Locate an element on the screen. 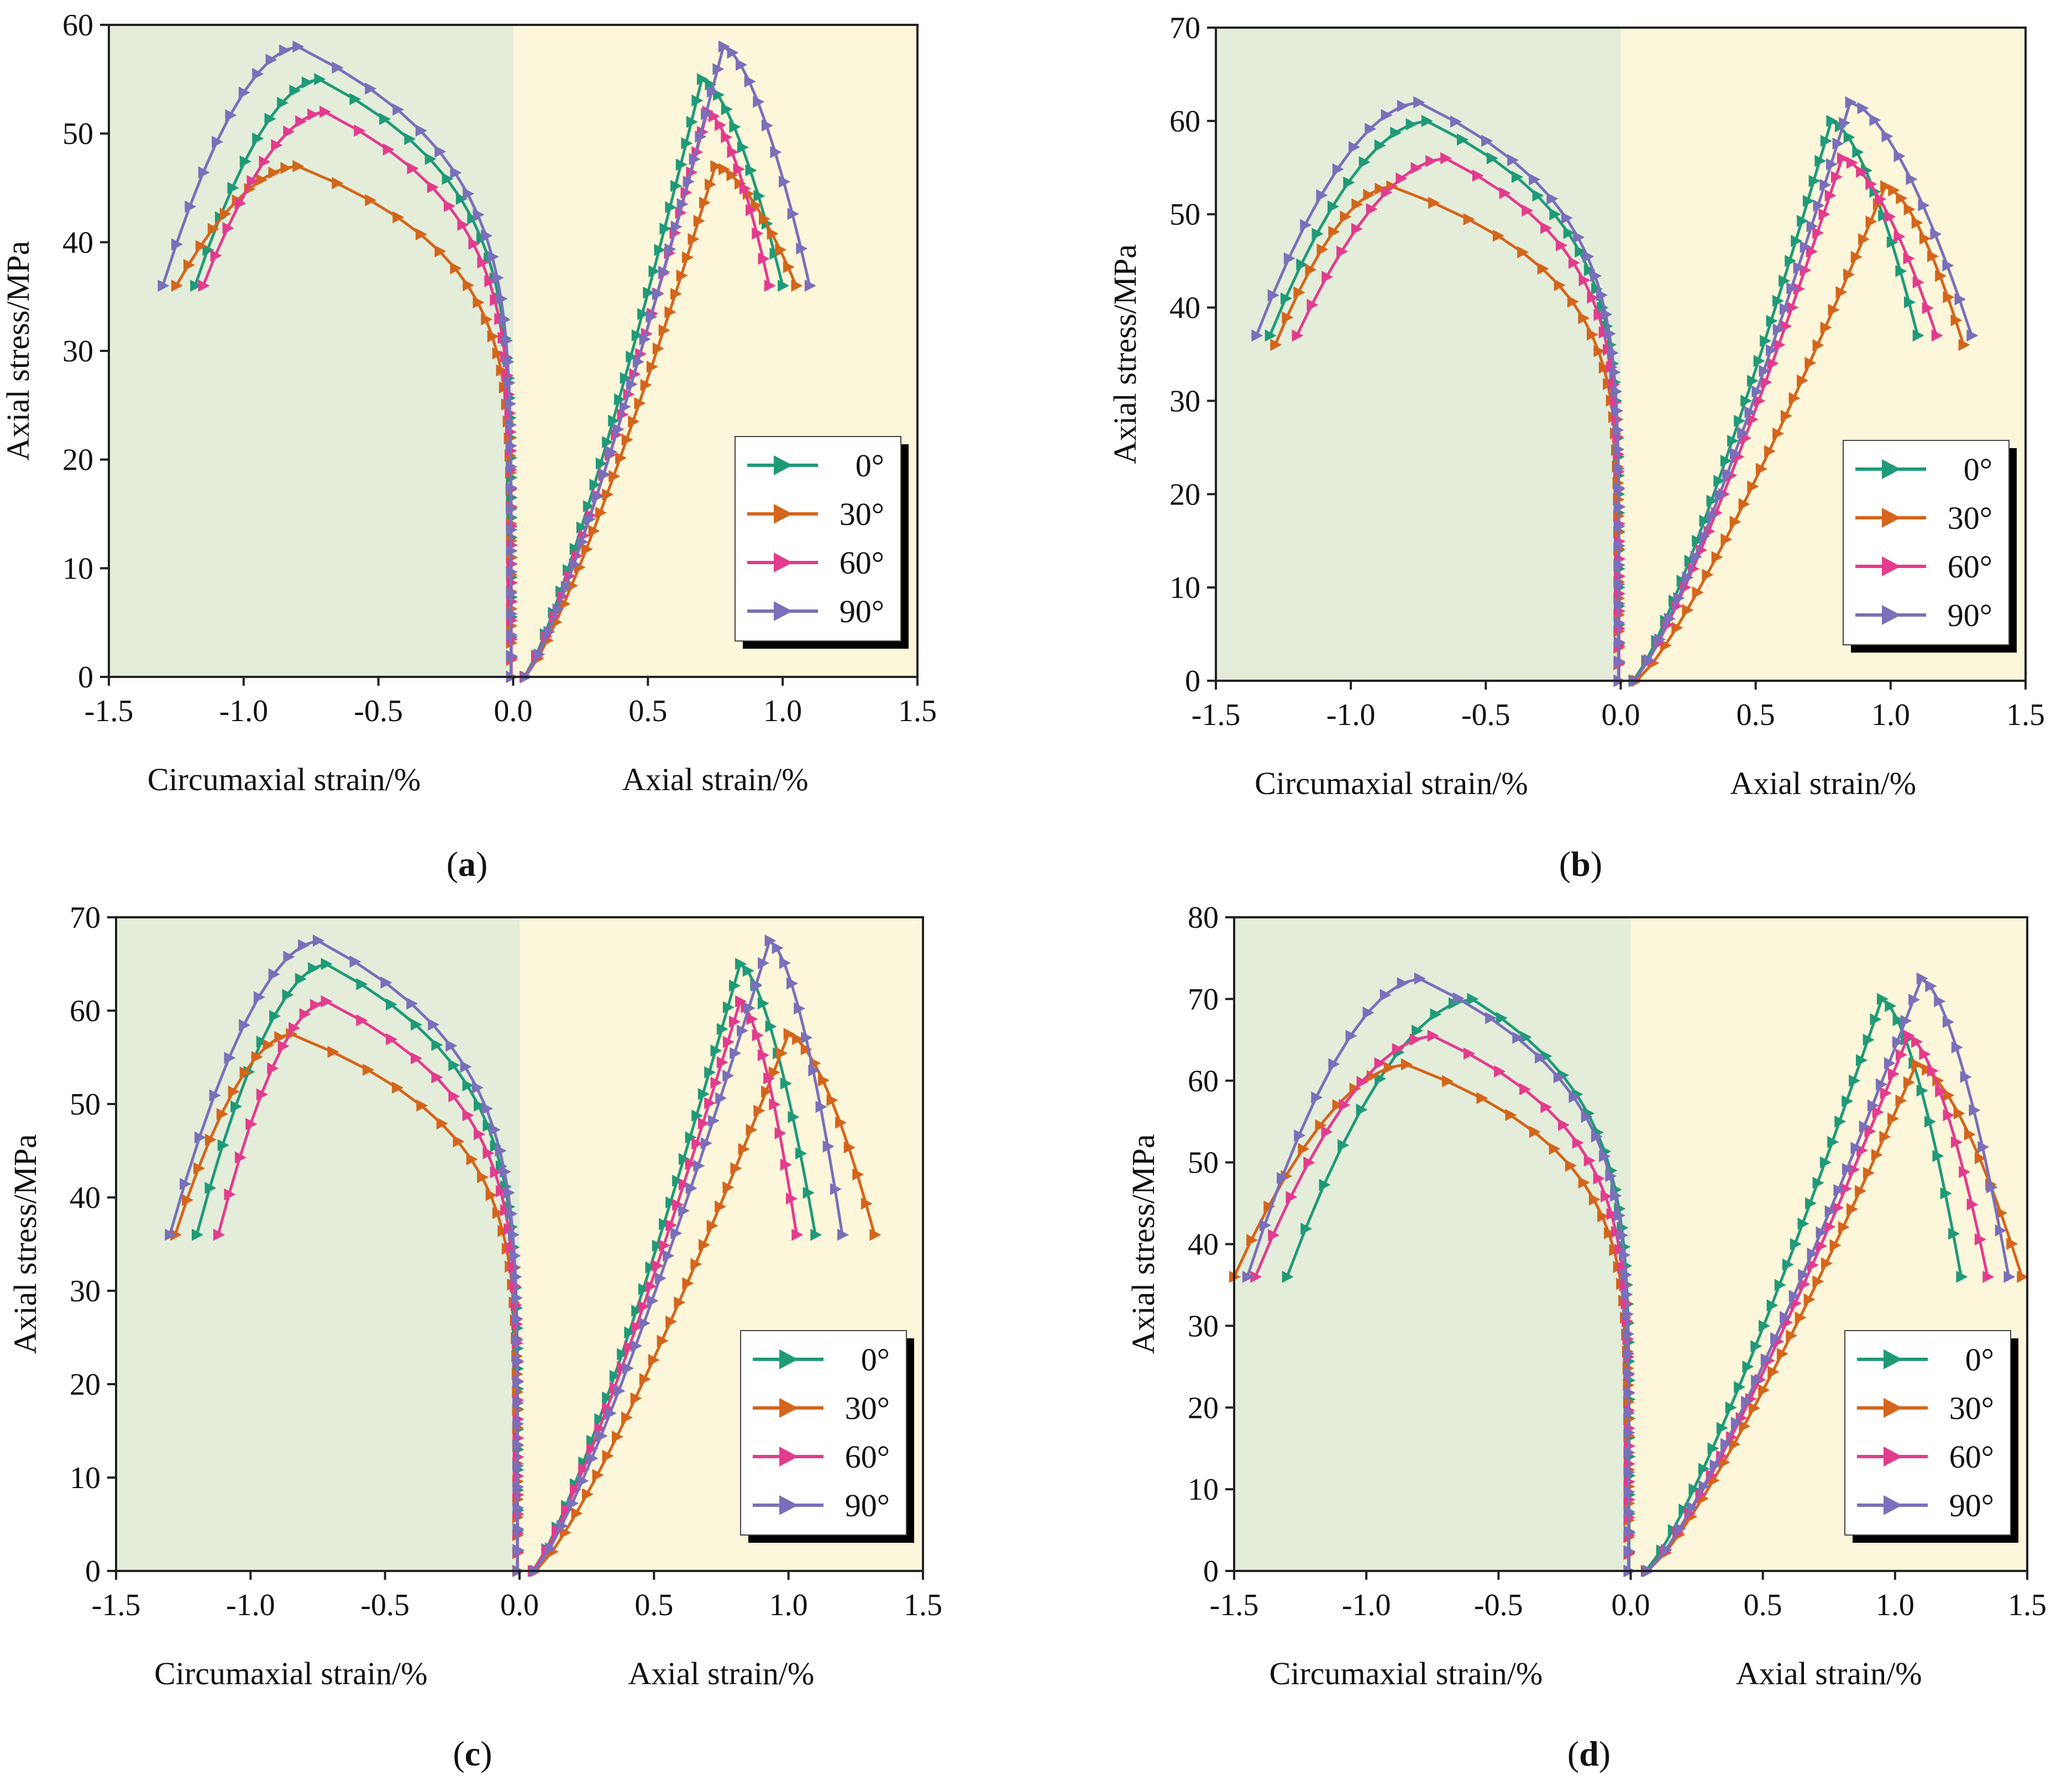  y-tick-label: 60 is located at coordinates (85, 1011).